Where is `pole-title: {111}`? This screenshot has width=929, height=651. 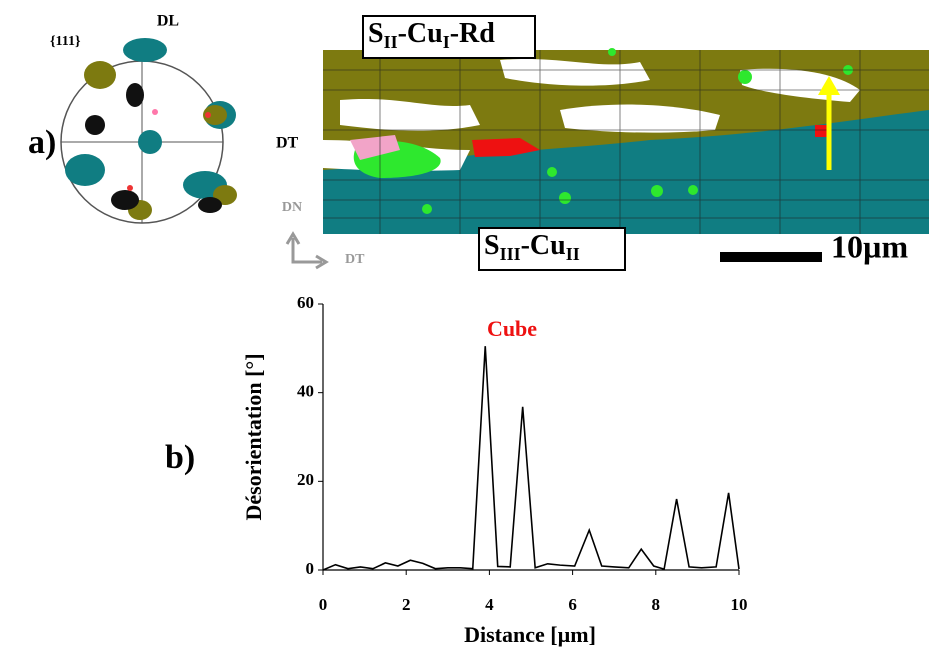
pole-title: {111} is located at coordinates (65, 41).